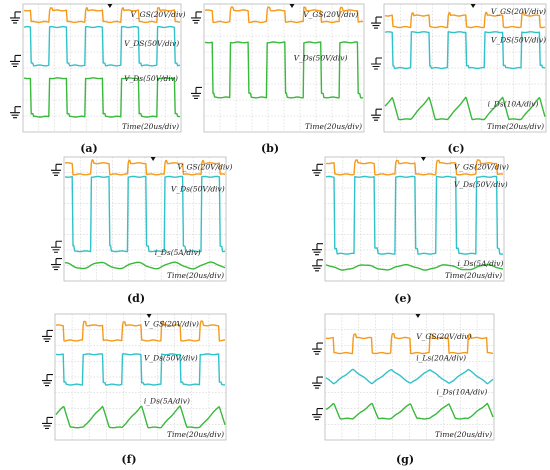 The width and height of the screenshot is (550, 470). I want to click on series-label: i_Ls(20A/div), so click(441, 358).